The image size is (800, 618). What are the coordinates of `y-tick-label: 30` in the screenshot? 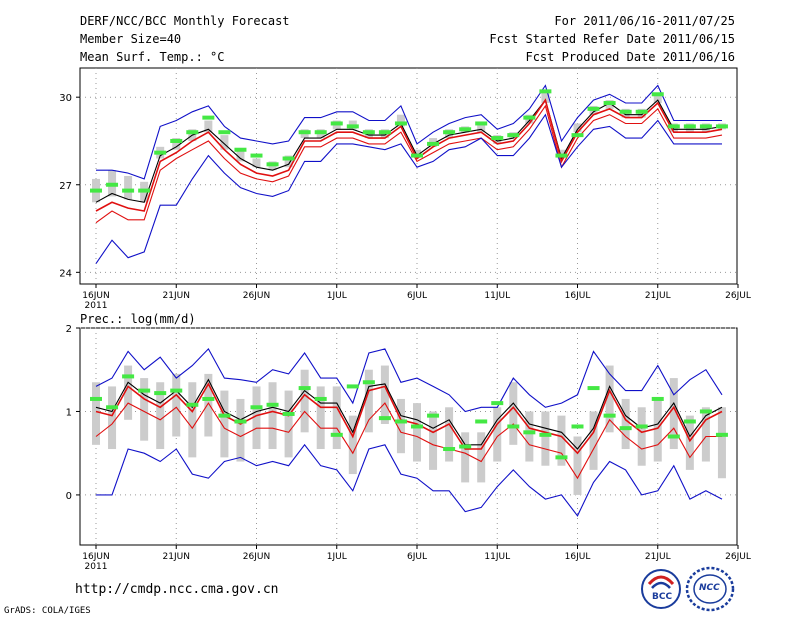 It's located at (65, 98).